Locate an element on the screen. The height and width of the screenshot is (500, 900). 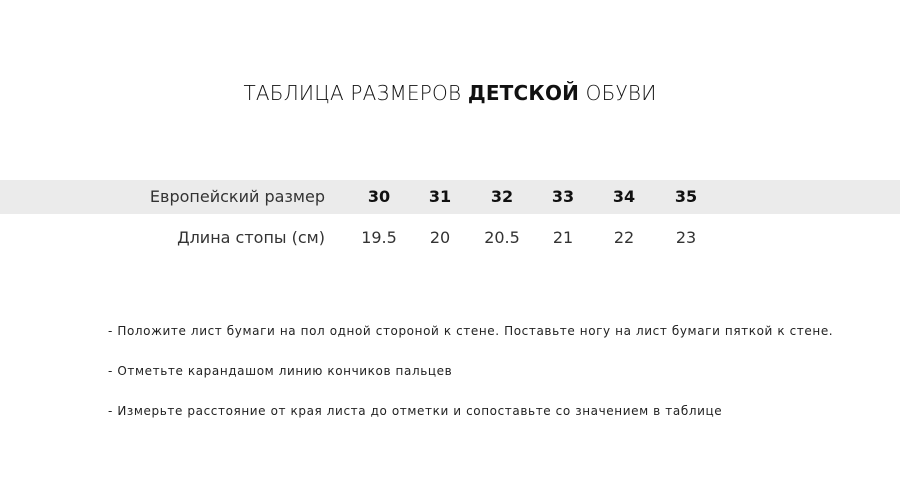
table-row-eu-size: Европейский размер 30 31 32 33 34 35 is located at coordinates (450, 197).